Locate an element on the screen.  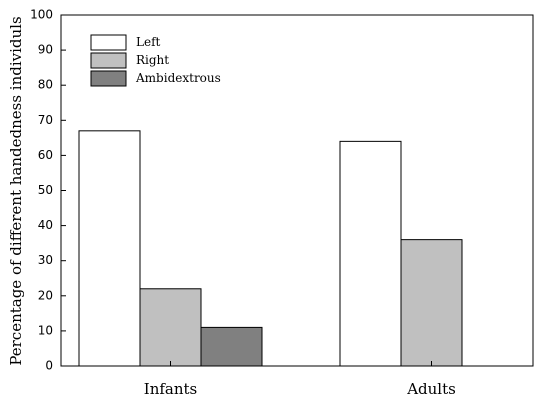
y-tick-label: 40 is located at coordinates (45, 225).